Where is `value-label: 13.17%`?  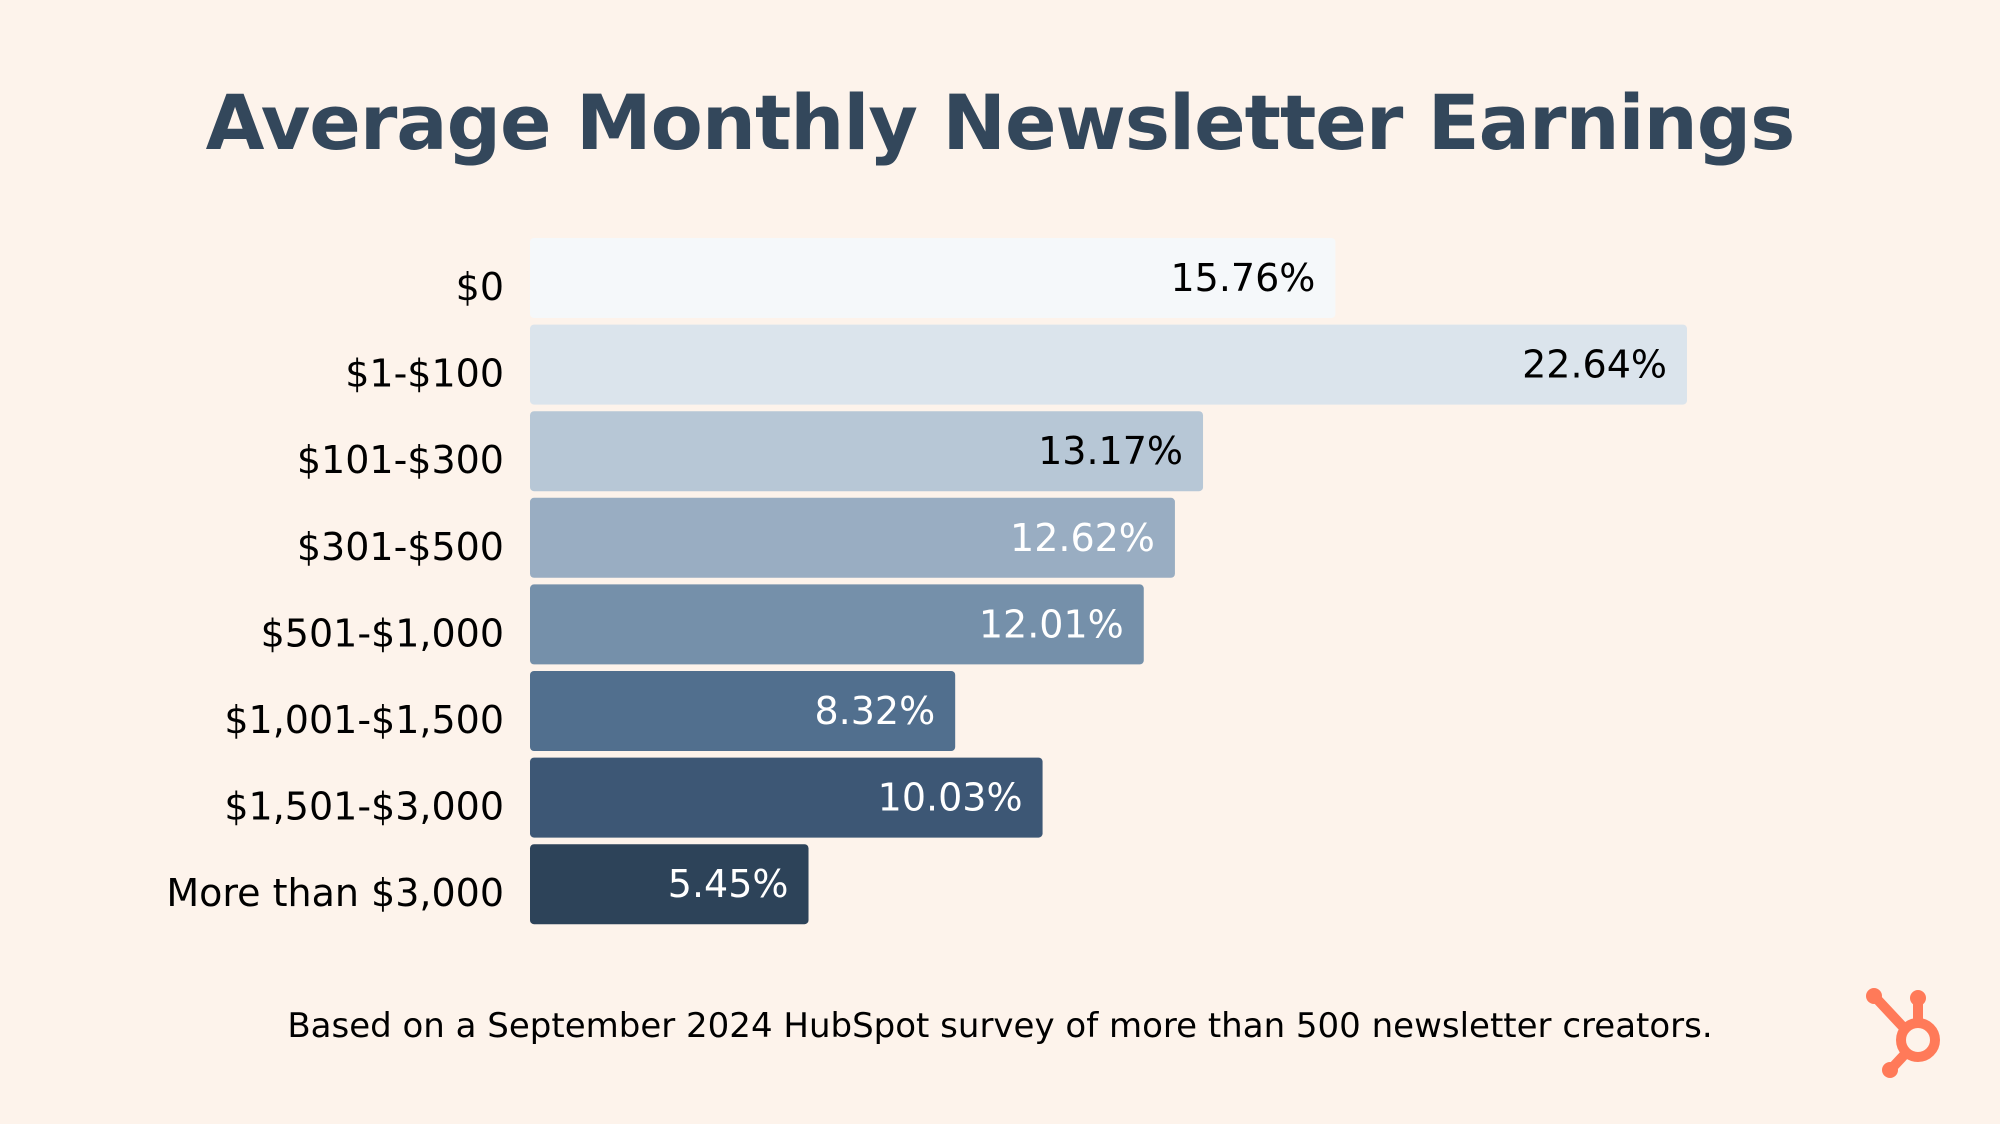
value-label: 13.17% is located at coordinates (1110, 451).